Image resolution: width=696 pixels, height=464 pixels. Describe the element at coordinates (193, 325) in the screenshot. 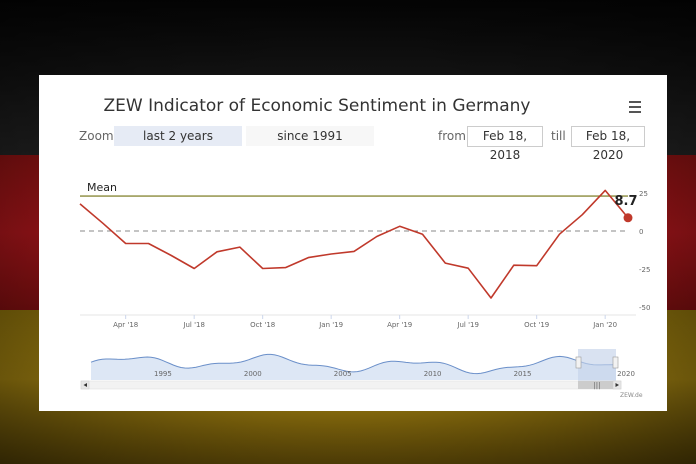

I see `x-tick-label: Jul '18` at that location.